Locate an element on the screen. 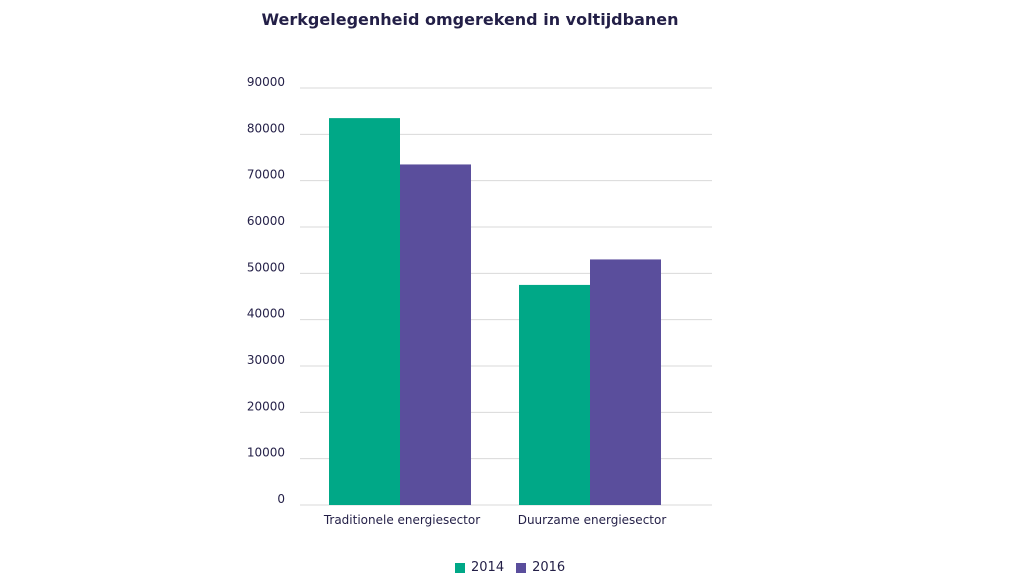 The image size is (1030, 580). legend-label-2016: 2016 is located at coordinates (549, 567).